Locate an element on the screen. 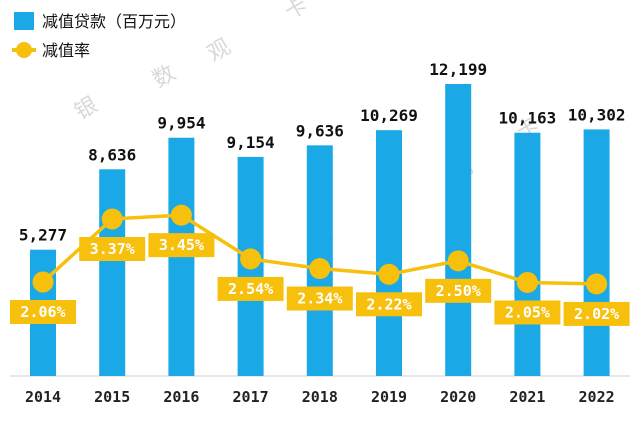 This screenshot has width=639, height=424. x-tick-label: 2015 is located at coordinates (112, 397).